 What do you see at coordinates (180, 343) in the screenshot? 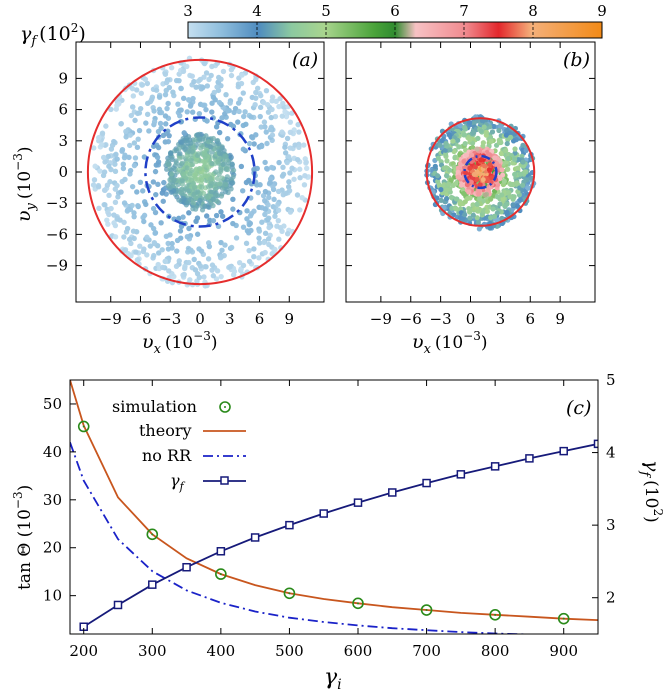
I see `panel-a-xlabel: υx (10−3)` at bounding box center [180, 343].